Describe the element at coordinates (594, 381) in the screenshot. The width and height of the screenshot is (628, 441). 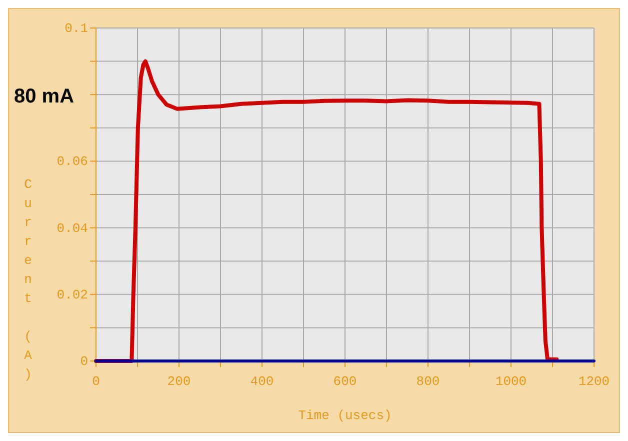
I see `x-tick-label: 1200` at that location.